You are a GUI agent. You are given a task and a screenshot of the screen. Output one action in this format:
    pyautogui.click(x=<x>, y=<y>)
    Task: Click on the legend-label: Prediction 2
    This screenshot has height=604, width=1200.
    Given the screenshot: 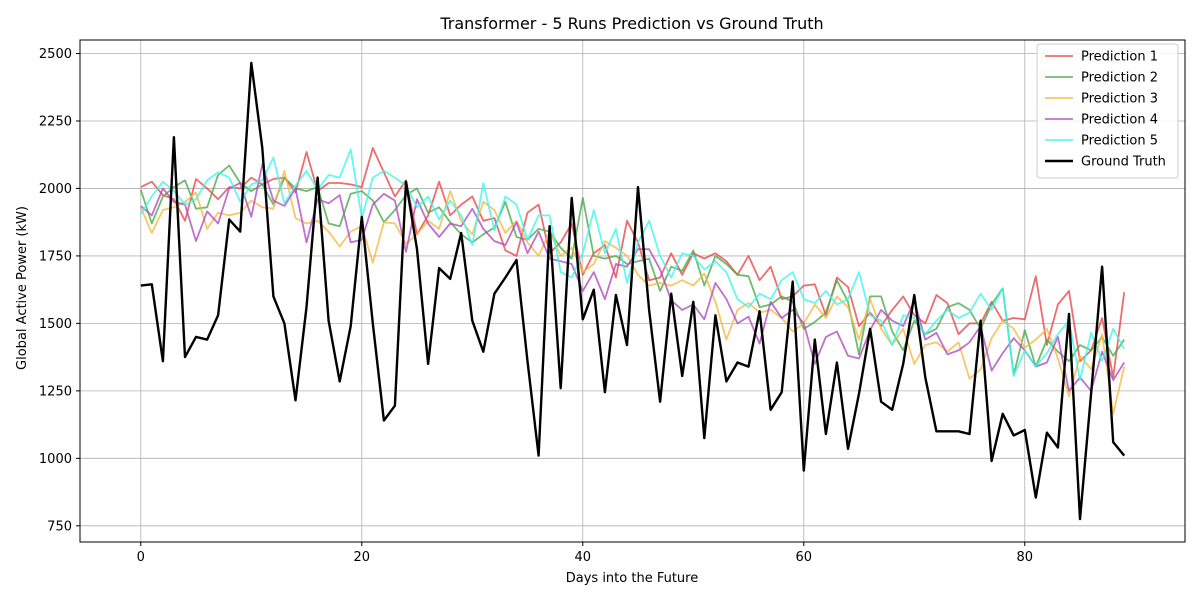 What is the action you would take?
    pyautogui.click(x=1119, y=78)
    